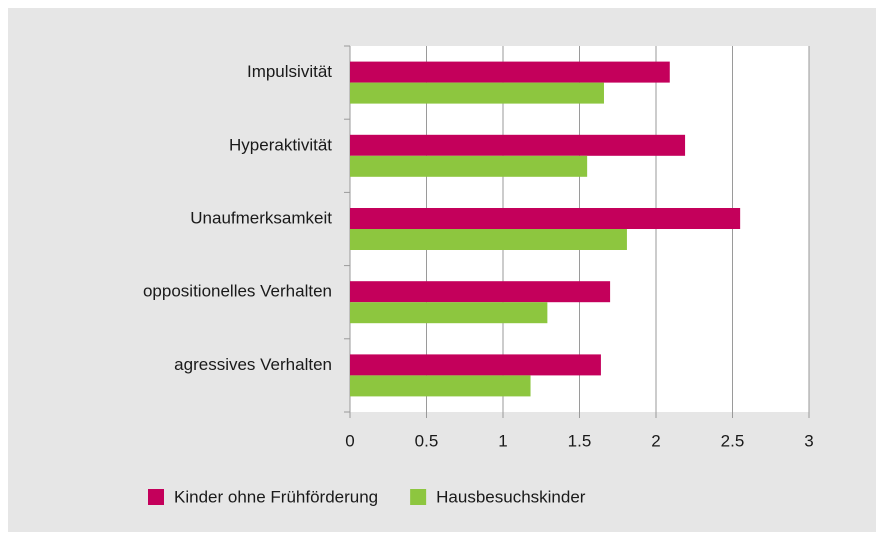 The height and width of the screenshot is (545, 884). What do you see at coordinates (280, 144) in the screenshot?
I see `y-tick-label: Hyperaktivität` at bounding box center [280, 144].